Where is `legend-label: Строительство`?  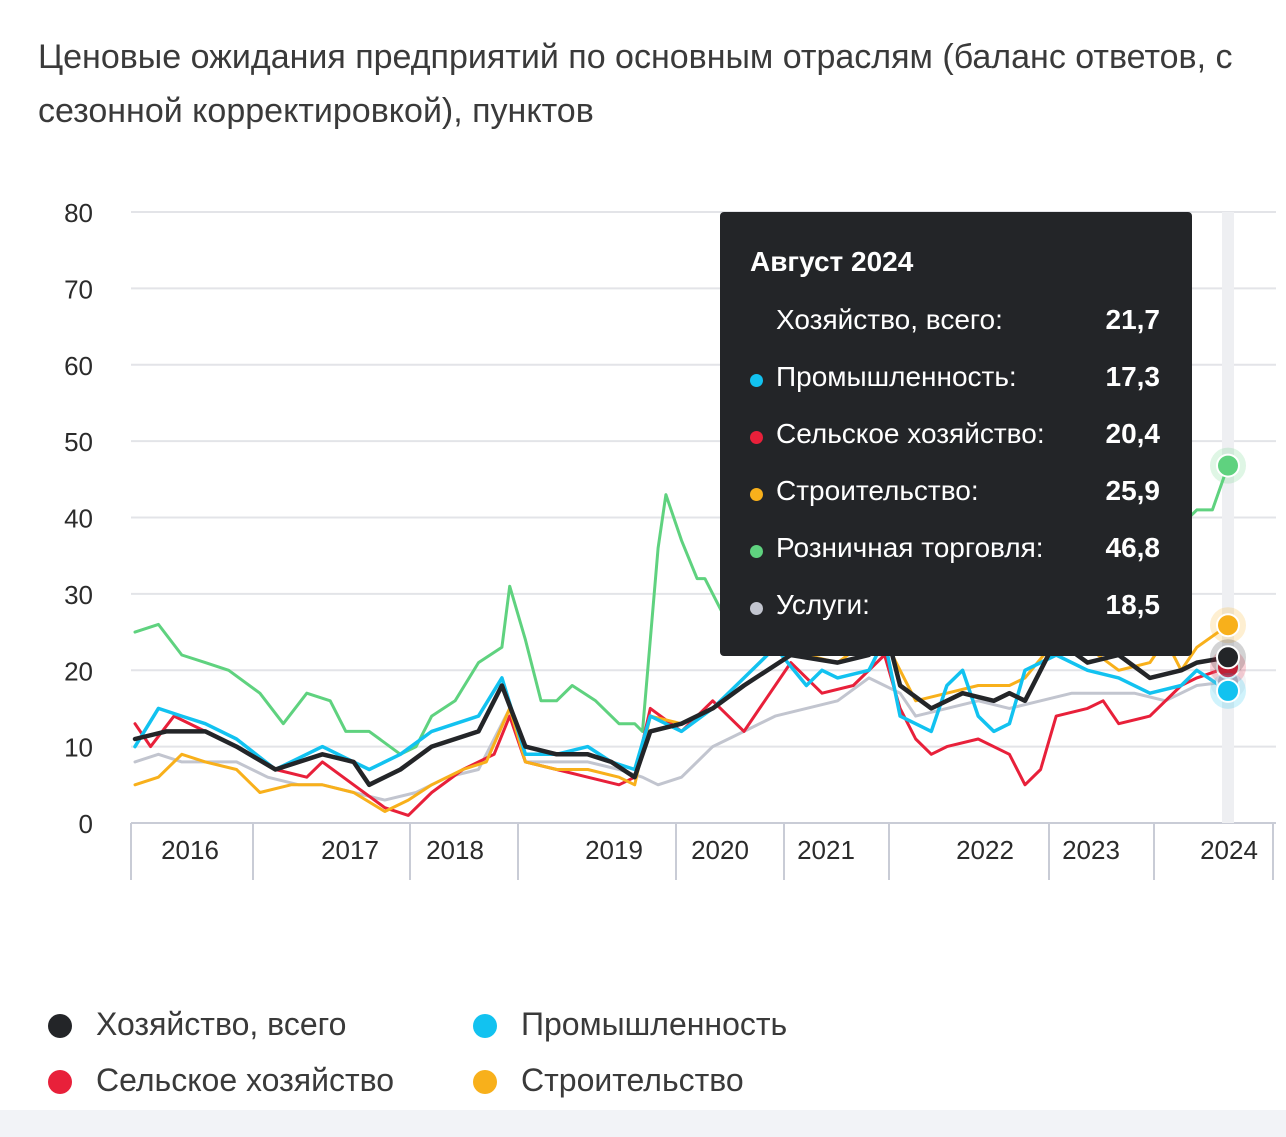
legend-label: Строительство is located at coordinates (632, 1080).